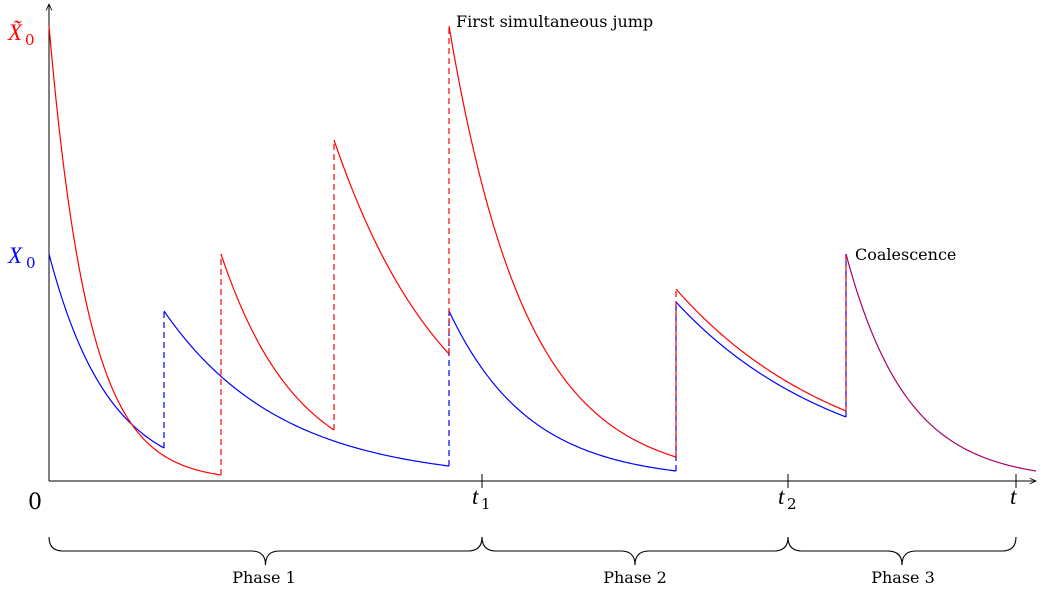 Image resolution: width=1041 pixels, height=590 pixels. I want to click on x-tilde-symbol: X̃, so click(15, 32).